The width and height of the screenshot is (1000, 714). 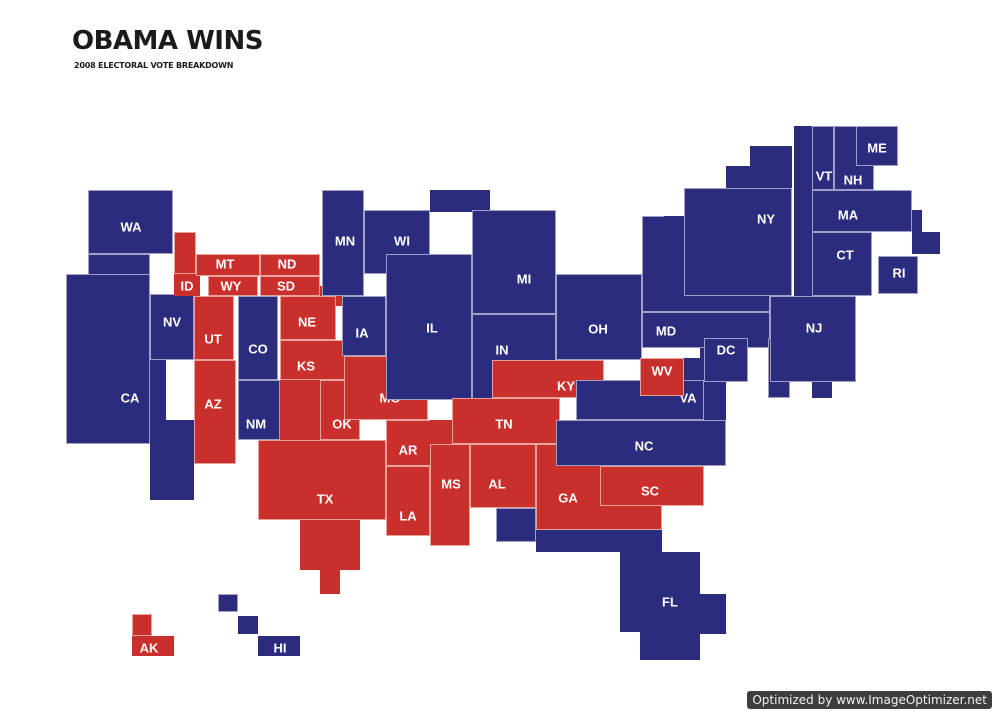 What do you see at coordinates (212, 339) in the screenshot?
I see `state-label-ut: UT` at bounding box center [212, 339].